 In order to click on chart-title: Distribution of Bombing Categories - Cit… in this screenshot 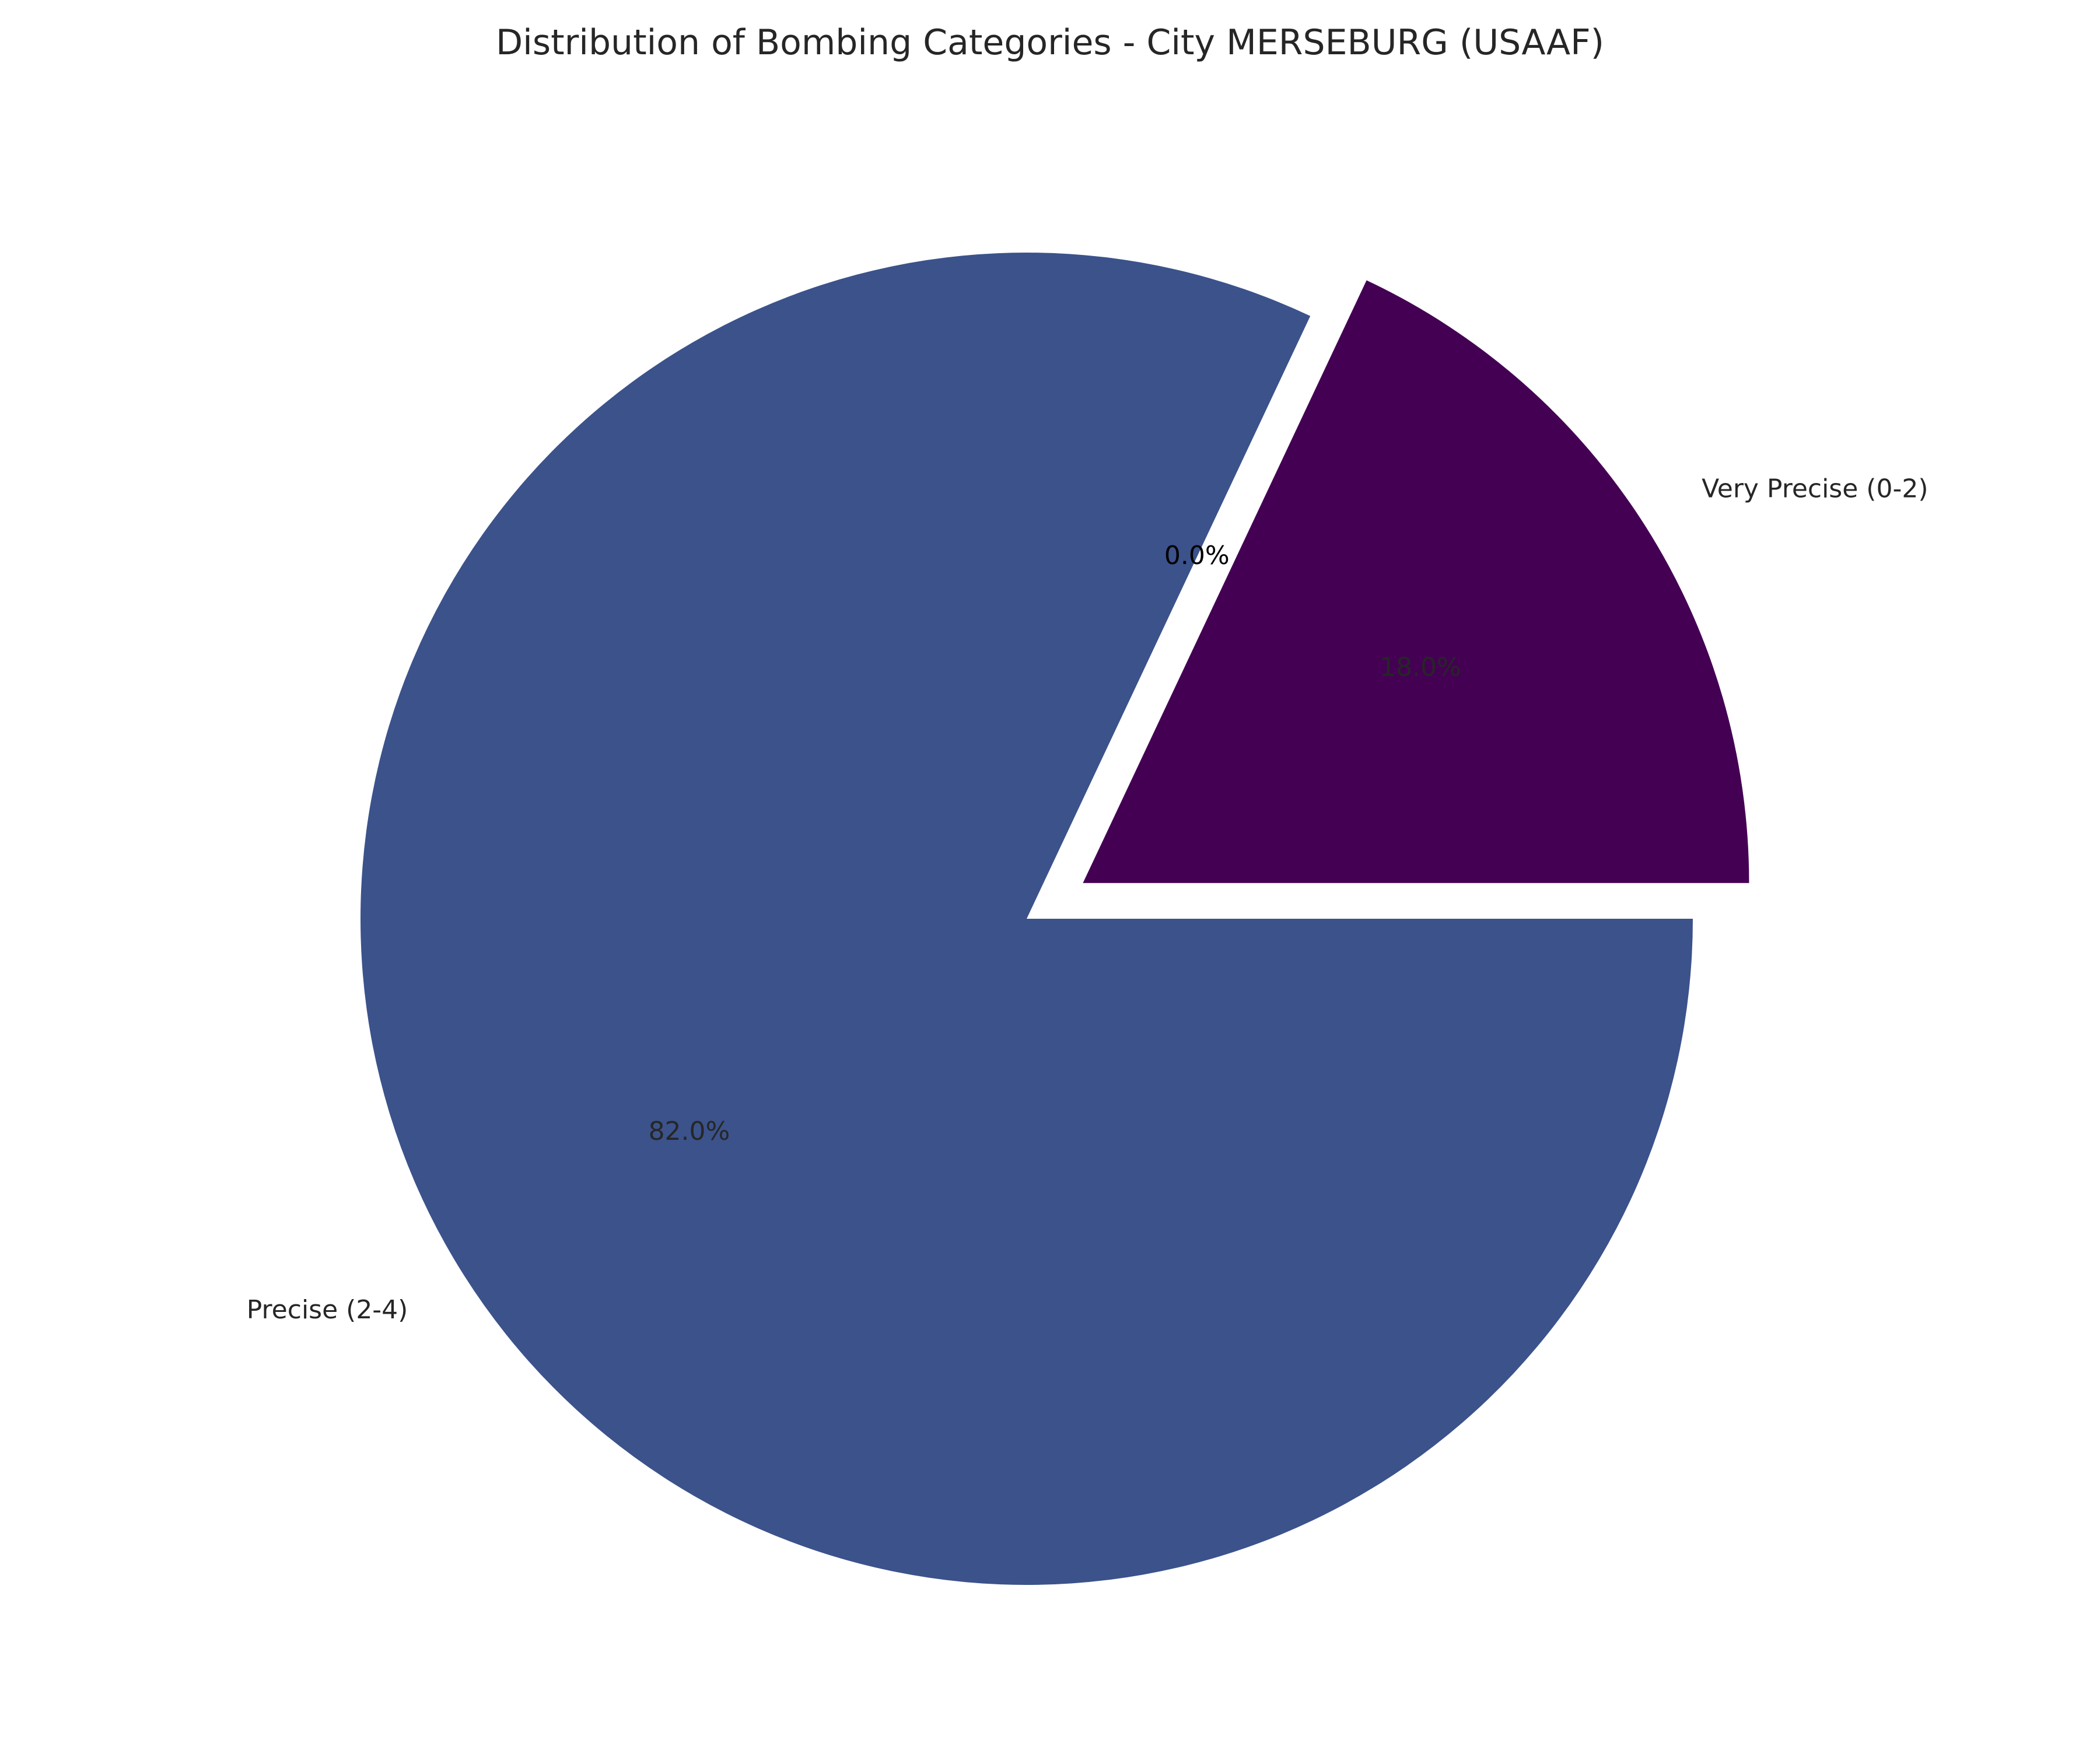, I will do `click(1050, 42)`.